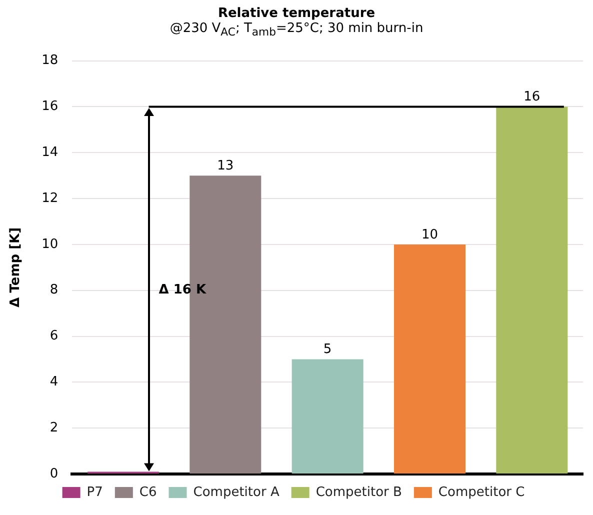  Describe the element at coordinates (532, 96) in the screenshot. I see `data-label: 16` at that location.